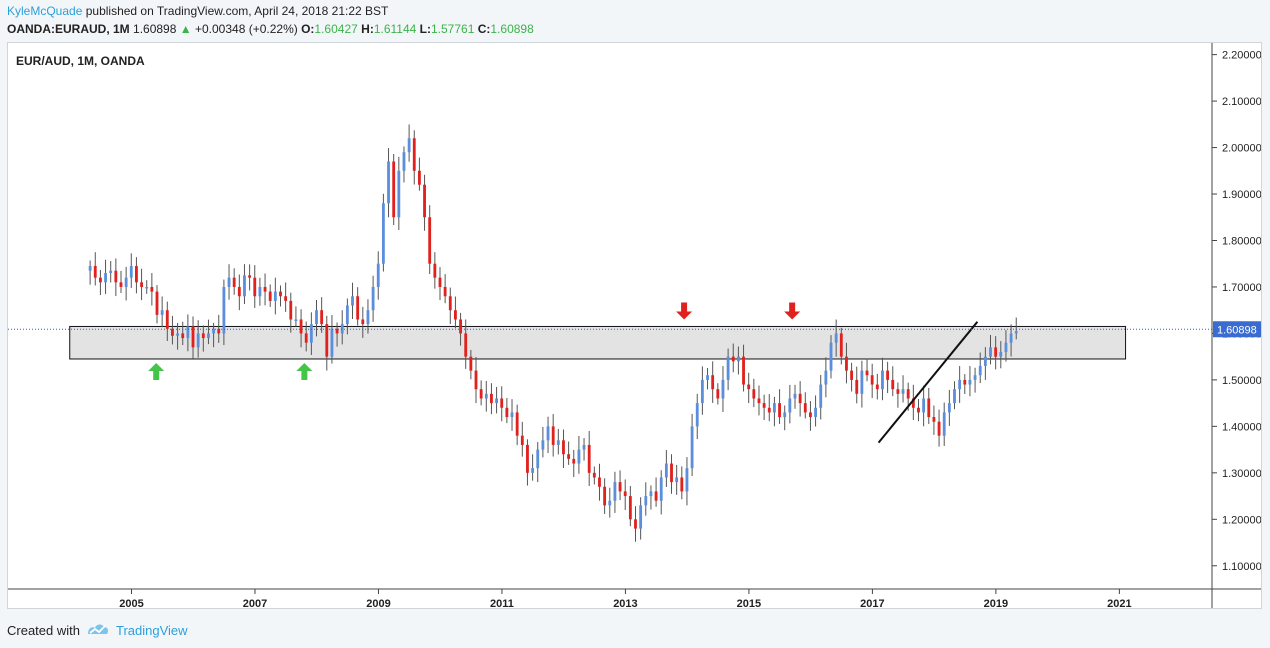  What do you see at coordinates (395, 29) in the screenshot?
I see `high-value: 1.61144` at bounding box center [395, 29].